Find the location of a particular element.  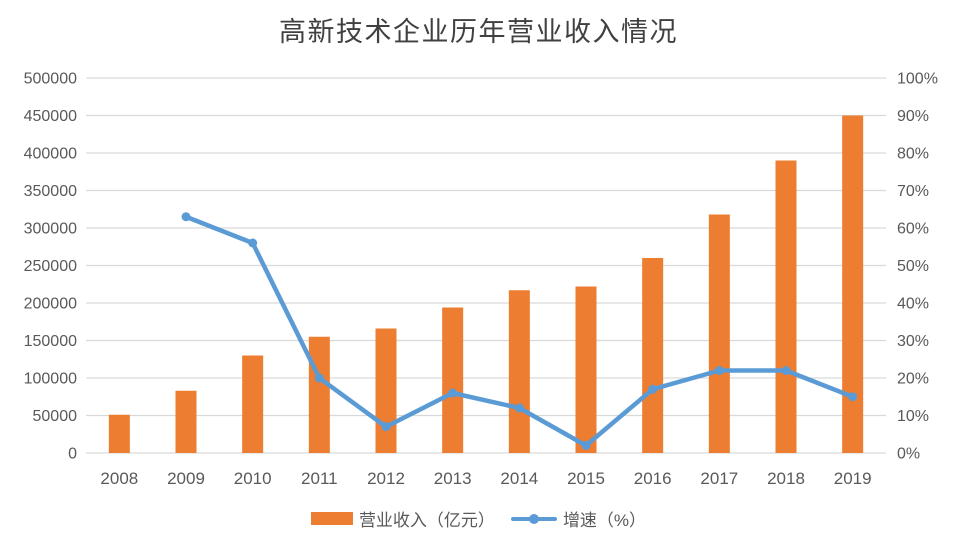

bar-2012 is located at coordinates (386, 390).